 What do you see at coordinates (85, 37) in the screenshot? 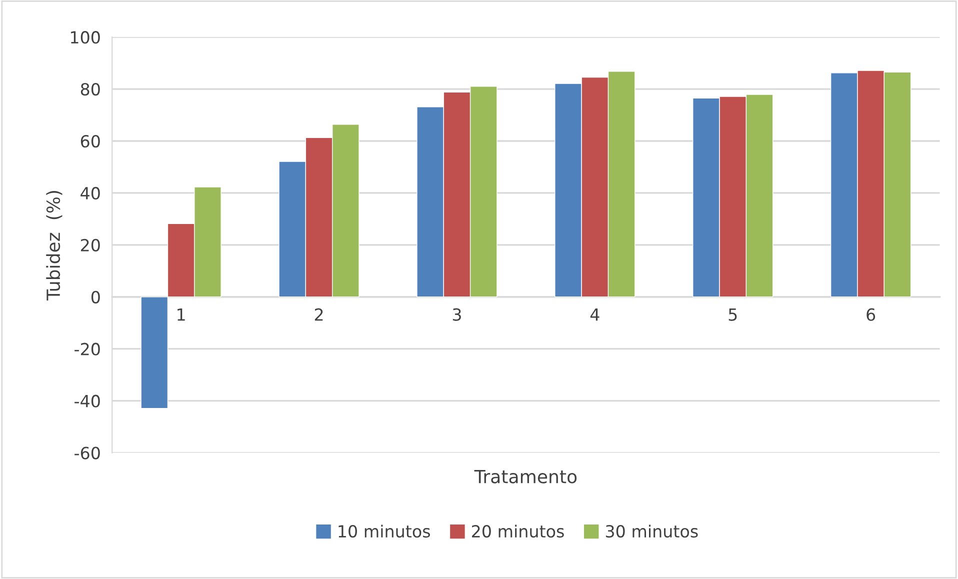
I see `y-tick-label: 100` at bounding box center [85, 37].